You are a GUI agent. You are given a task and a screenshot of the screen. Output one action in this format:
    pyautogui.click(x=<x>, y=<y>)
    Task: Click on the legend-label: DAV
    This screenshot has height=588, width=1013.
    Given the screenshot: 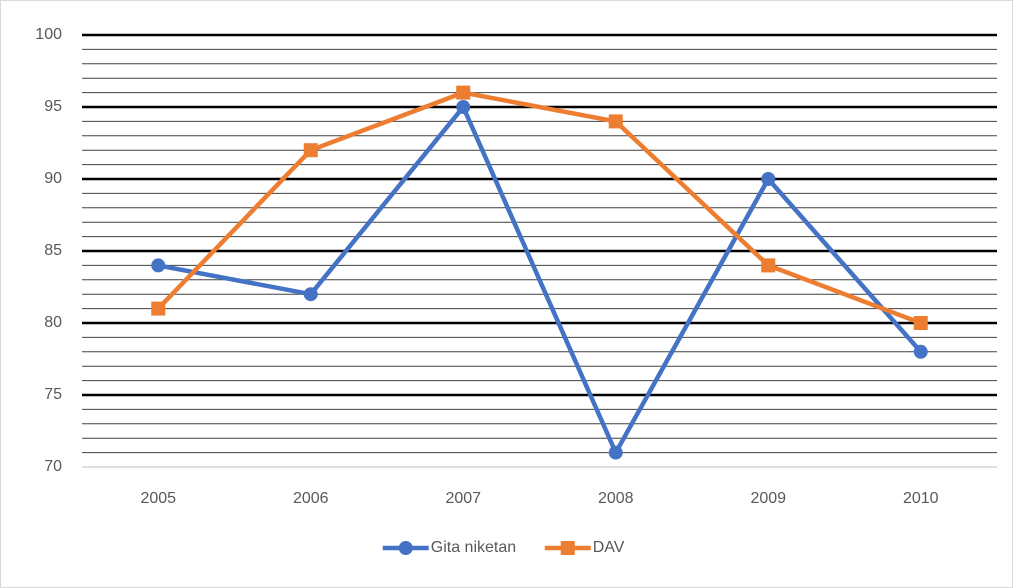 What is the action you would take?
    pyautogui.click(x=609, y=547)
    